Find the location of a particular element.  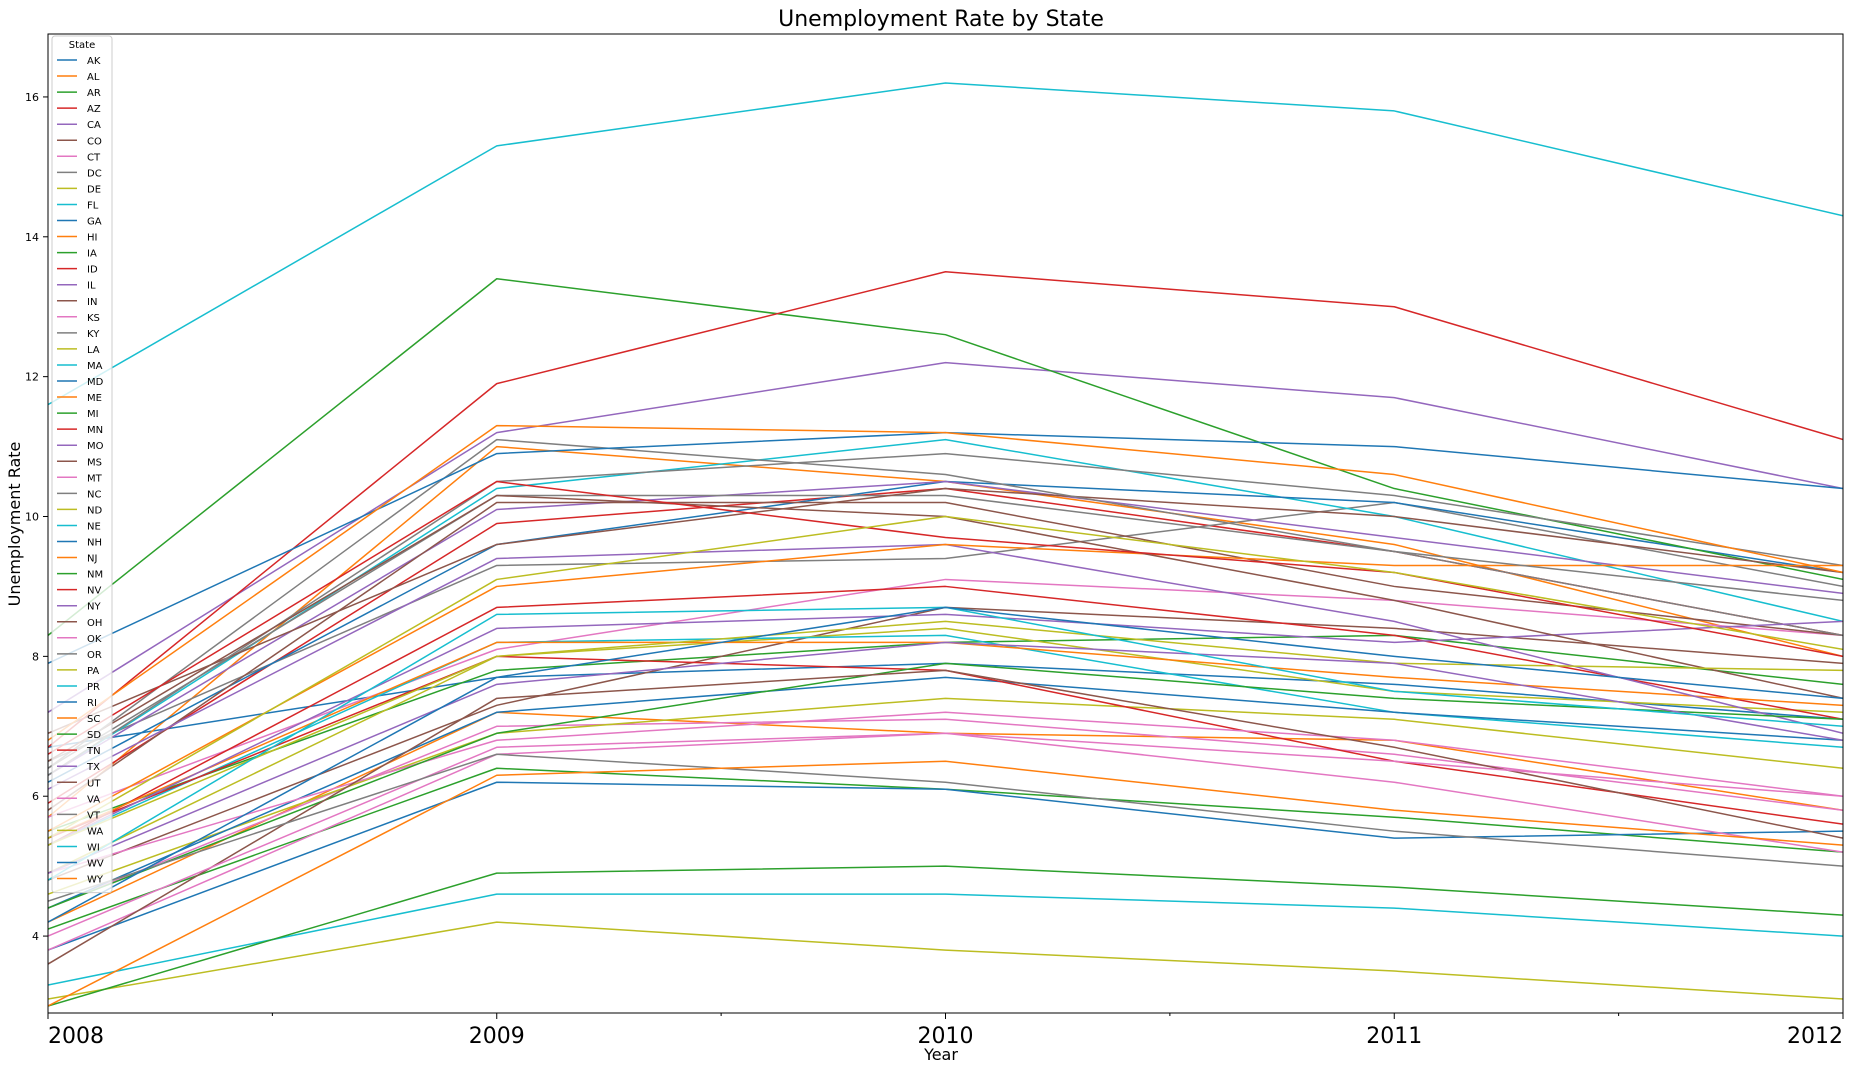

legend-label-ma: MA is located at coordinates (95, 366).